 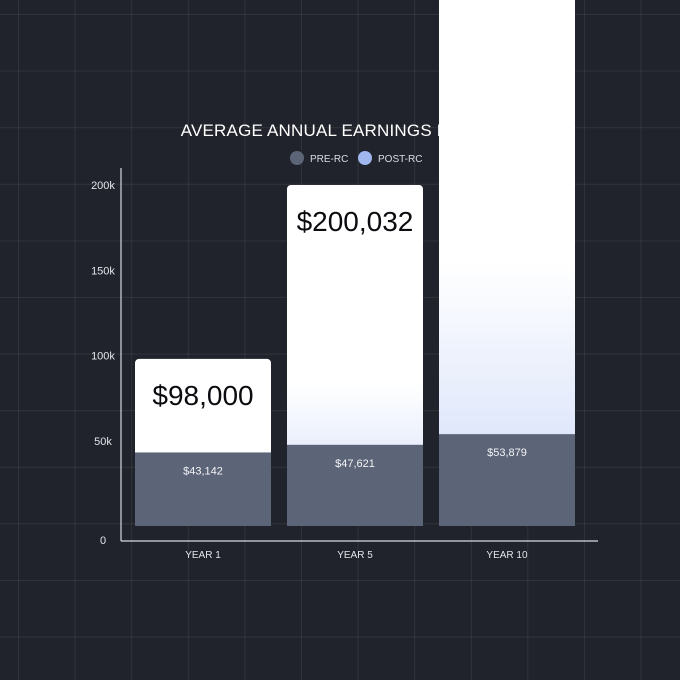 I want to click on legend: PRE-RC POST-RC, so click(x=356, y=158).